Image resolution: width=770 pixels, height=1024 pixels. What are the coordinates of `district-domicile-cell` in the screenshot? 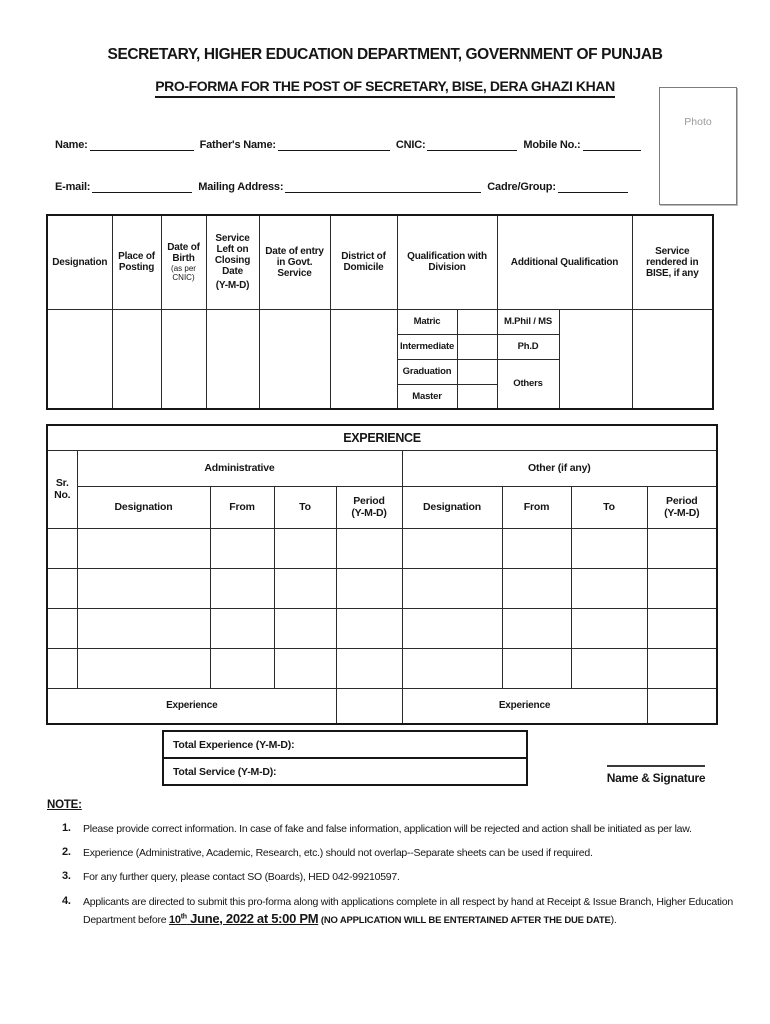 It's located at (363, 359).